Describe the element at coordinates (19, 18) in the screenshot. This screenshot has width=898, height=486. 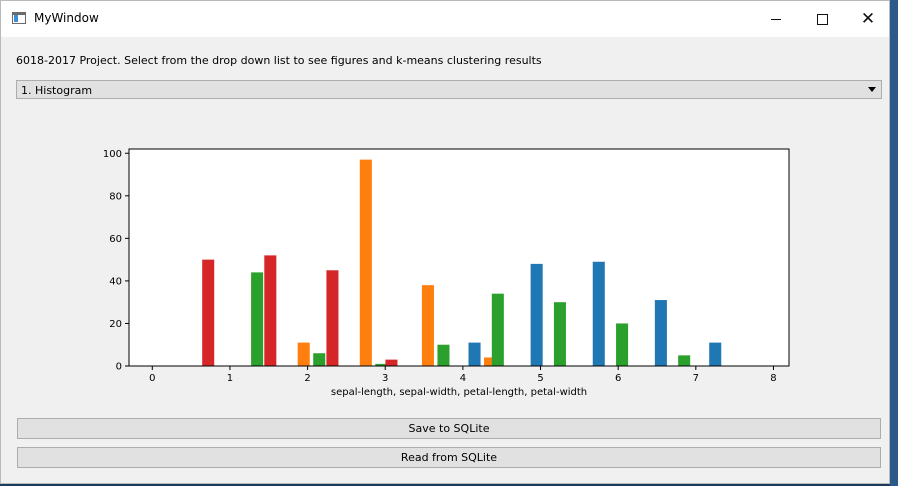
I see `app-window-icon` at that location.